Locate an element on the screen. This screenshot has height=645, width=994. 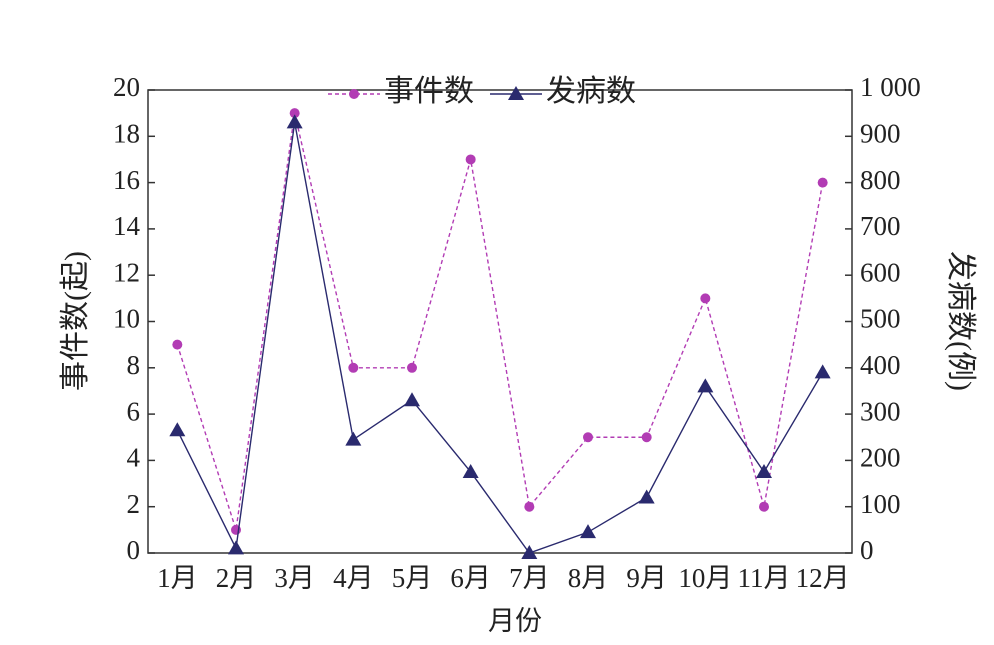
y2-tick-label: 700 is located at coordinates (880, 226).